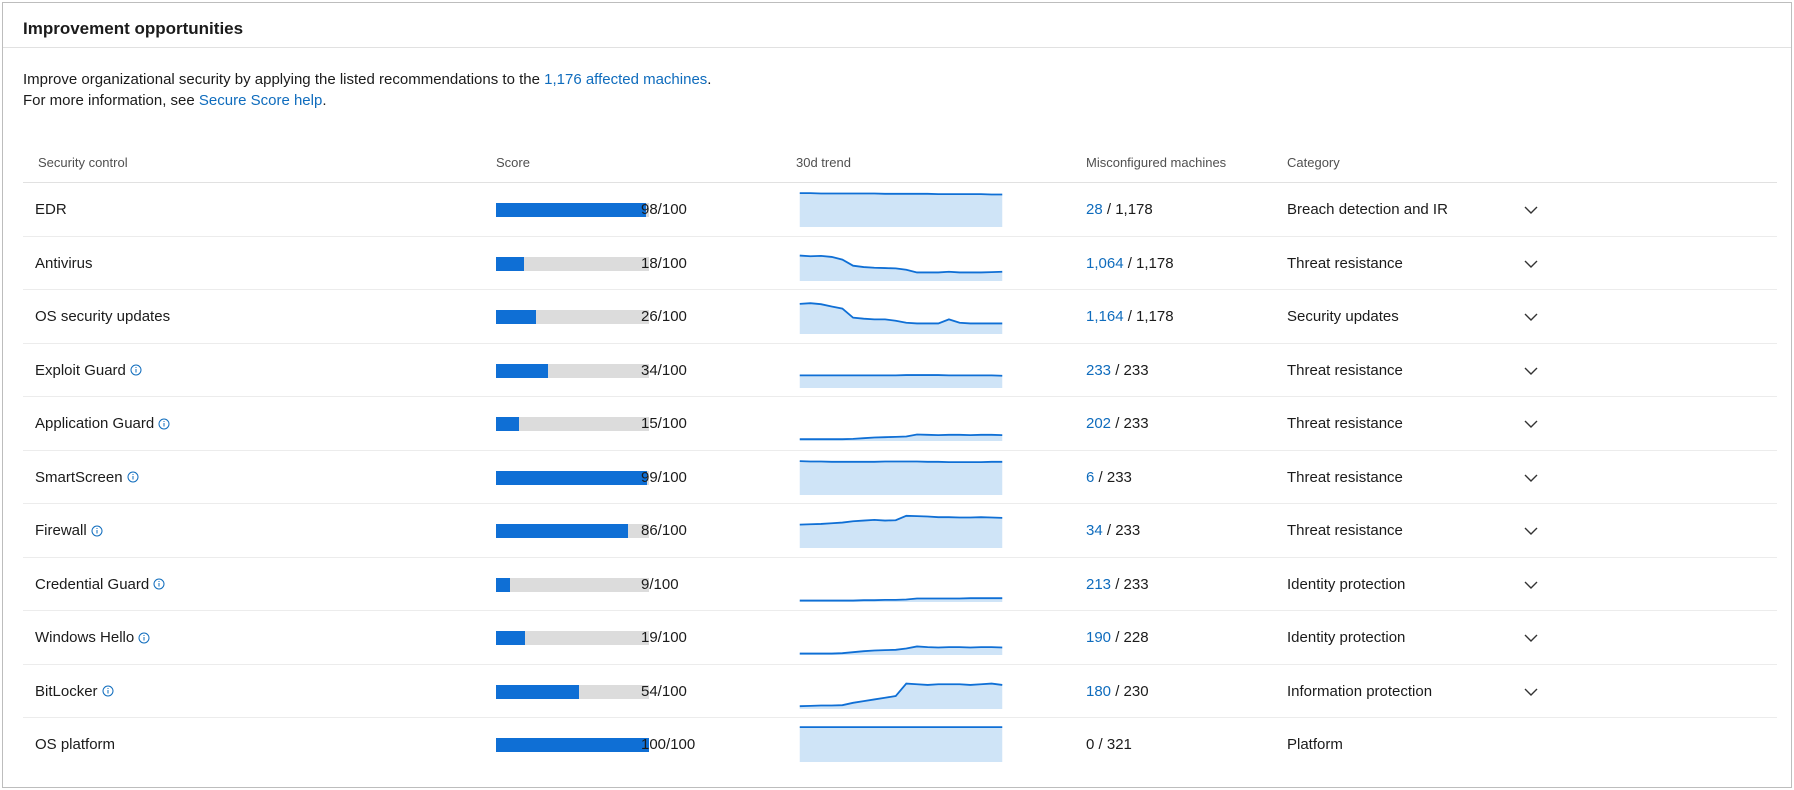 Image resolution: width=1794 pixels, height=790 pixels. What do you see at coordinates (85, 637) in the screenshot?
I see `security-control-label: Windows Hello` at bounding box center [85, 637].